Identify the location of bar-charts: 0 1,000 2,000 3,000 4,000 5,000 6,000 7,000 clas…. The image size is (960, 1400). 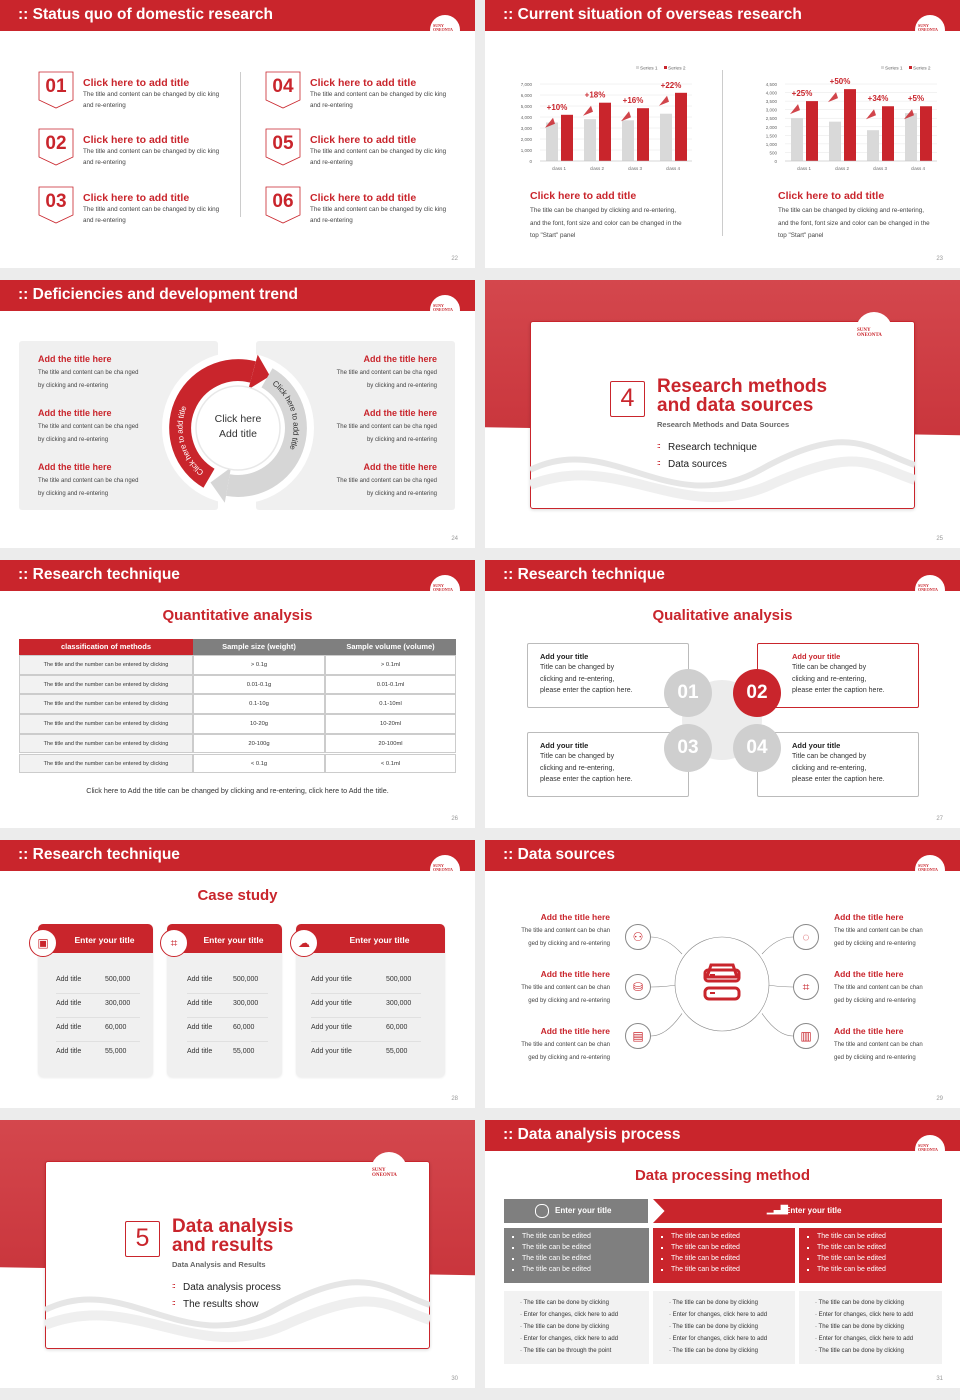
(729, 118).